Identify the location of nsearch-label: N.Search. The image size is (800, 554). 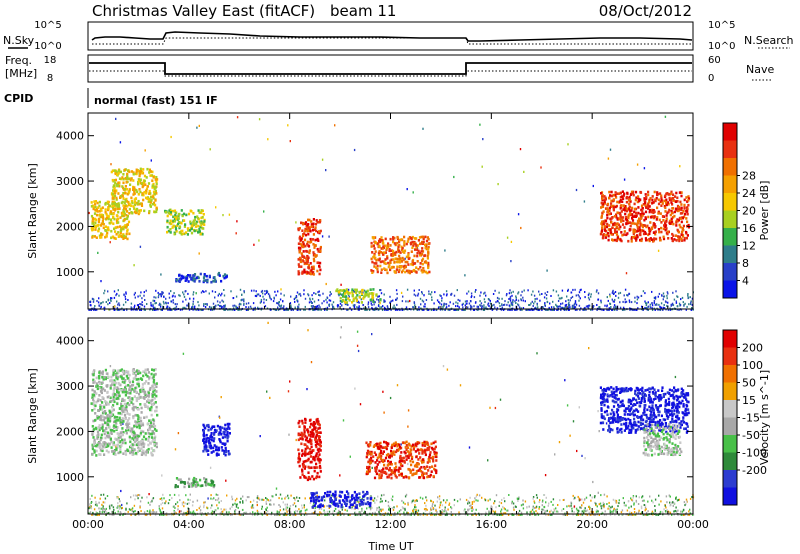
(769, 40).